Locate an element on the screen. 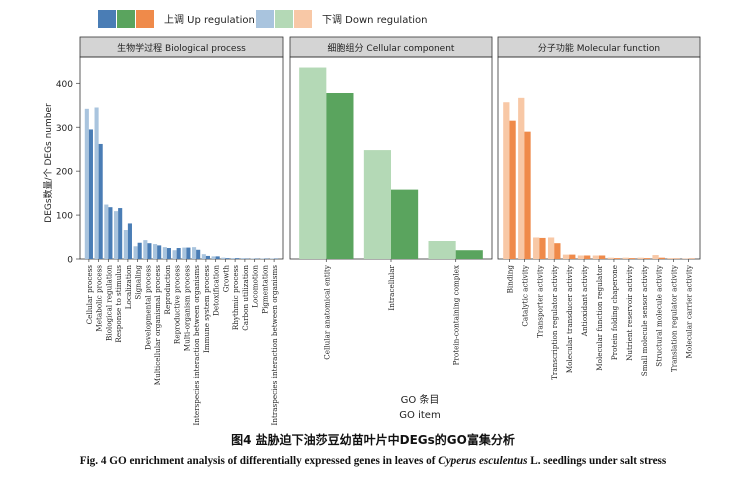  y-tick-label: 0 is located at coordinates (70, 261).